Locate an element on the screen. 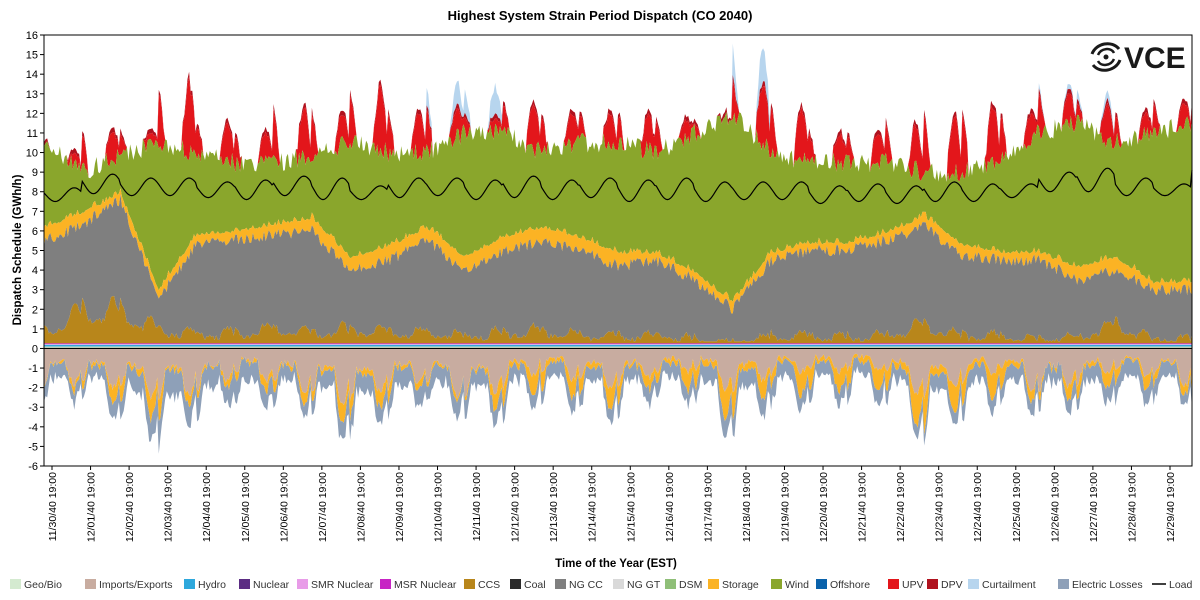  y-tick-label: 6 is located at coordinates (35, 232).